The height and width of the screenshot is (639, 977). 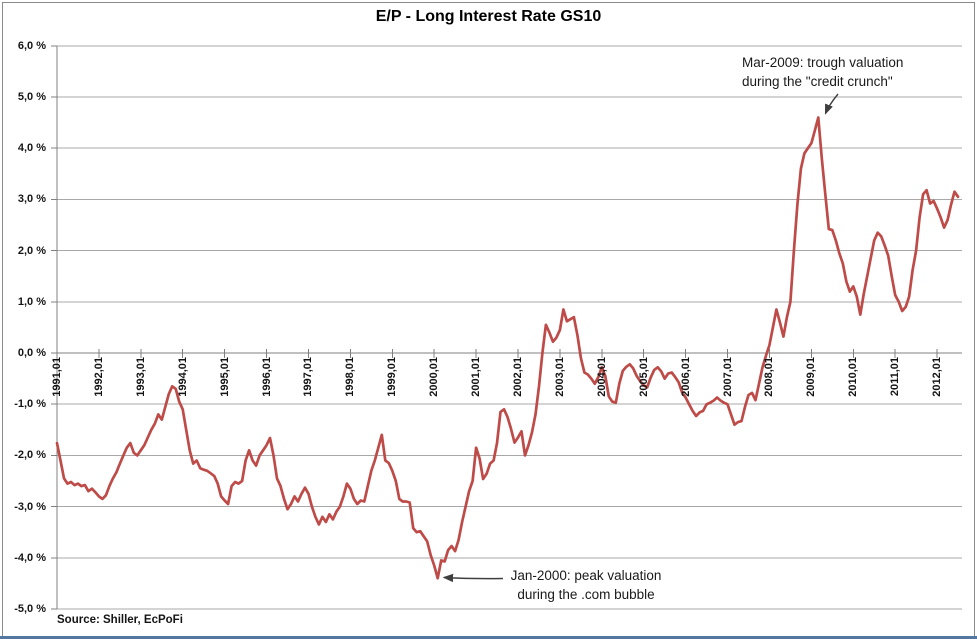 What do you see at coordinates (769, 377) in the screenshot?
I see `x-axis-label: 2008,01` at bounding box center [769, 377].